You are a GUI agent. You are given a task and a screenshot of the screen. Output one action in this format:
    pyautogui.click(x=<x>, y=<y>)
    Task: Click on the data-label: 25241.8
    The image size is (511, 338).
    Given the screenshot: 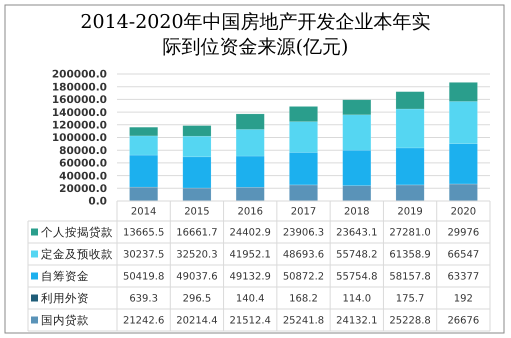 What is the action you would take?
    pyautogui.click(x=303, y=321)
    